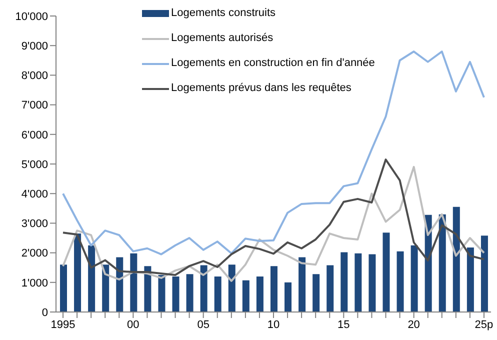  I want to click on y-tick-label: 6'000, so click(34, 135).